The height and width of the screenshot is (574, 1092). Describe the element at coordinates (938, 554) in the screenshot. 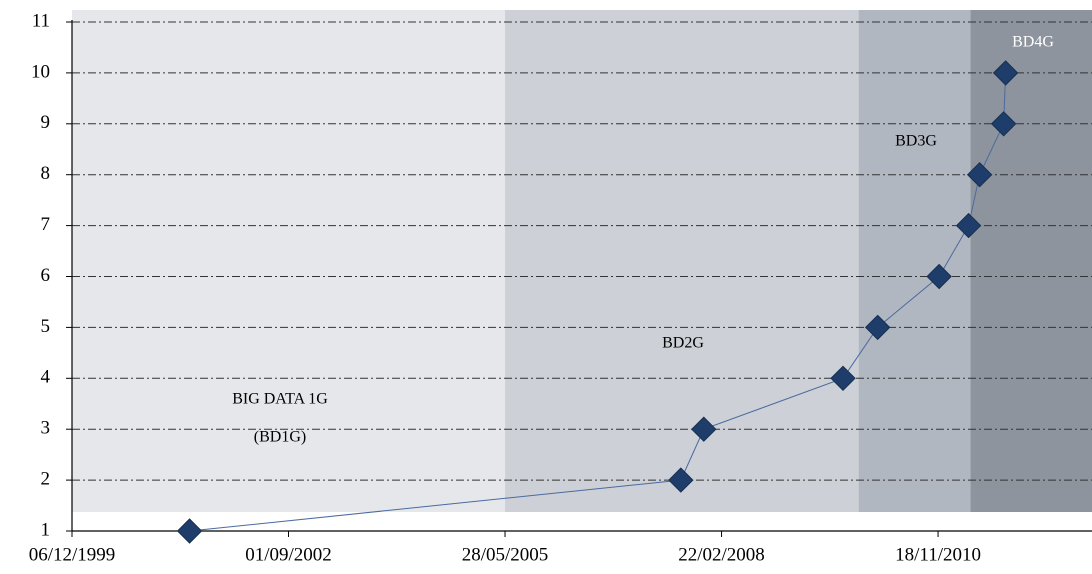

I see `x-tick-label: 18/11/2010` at that location.